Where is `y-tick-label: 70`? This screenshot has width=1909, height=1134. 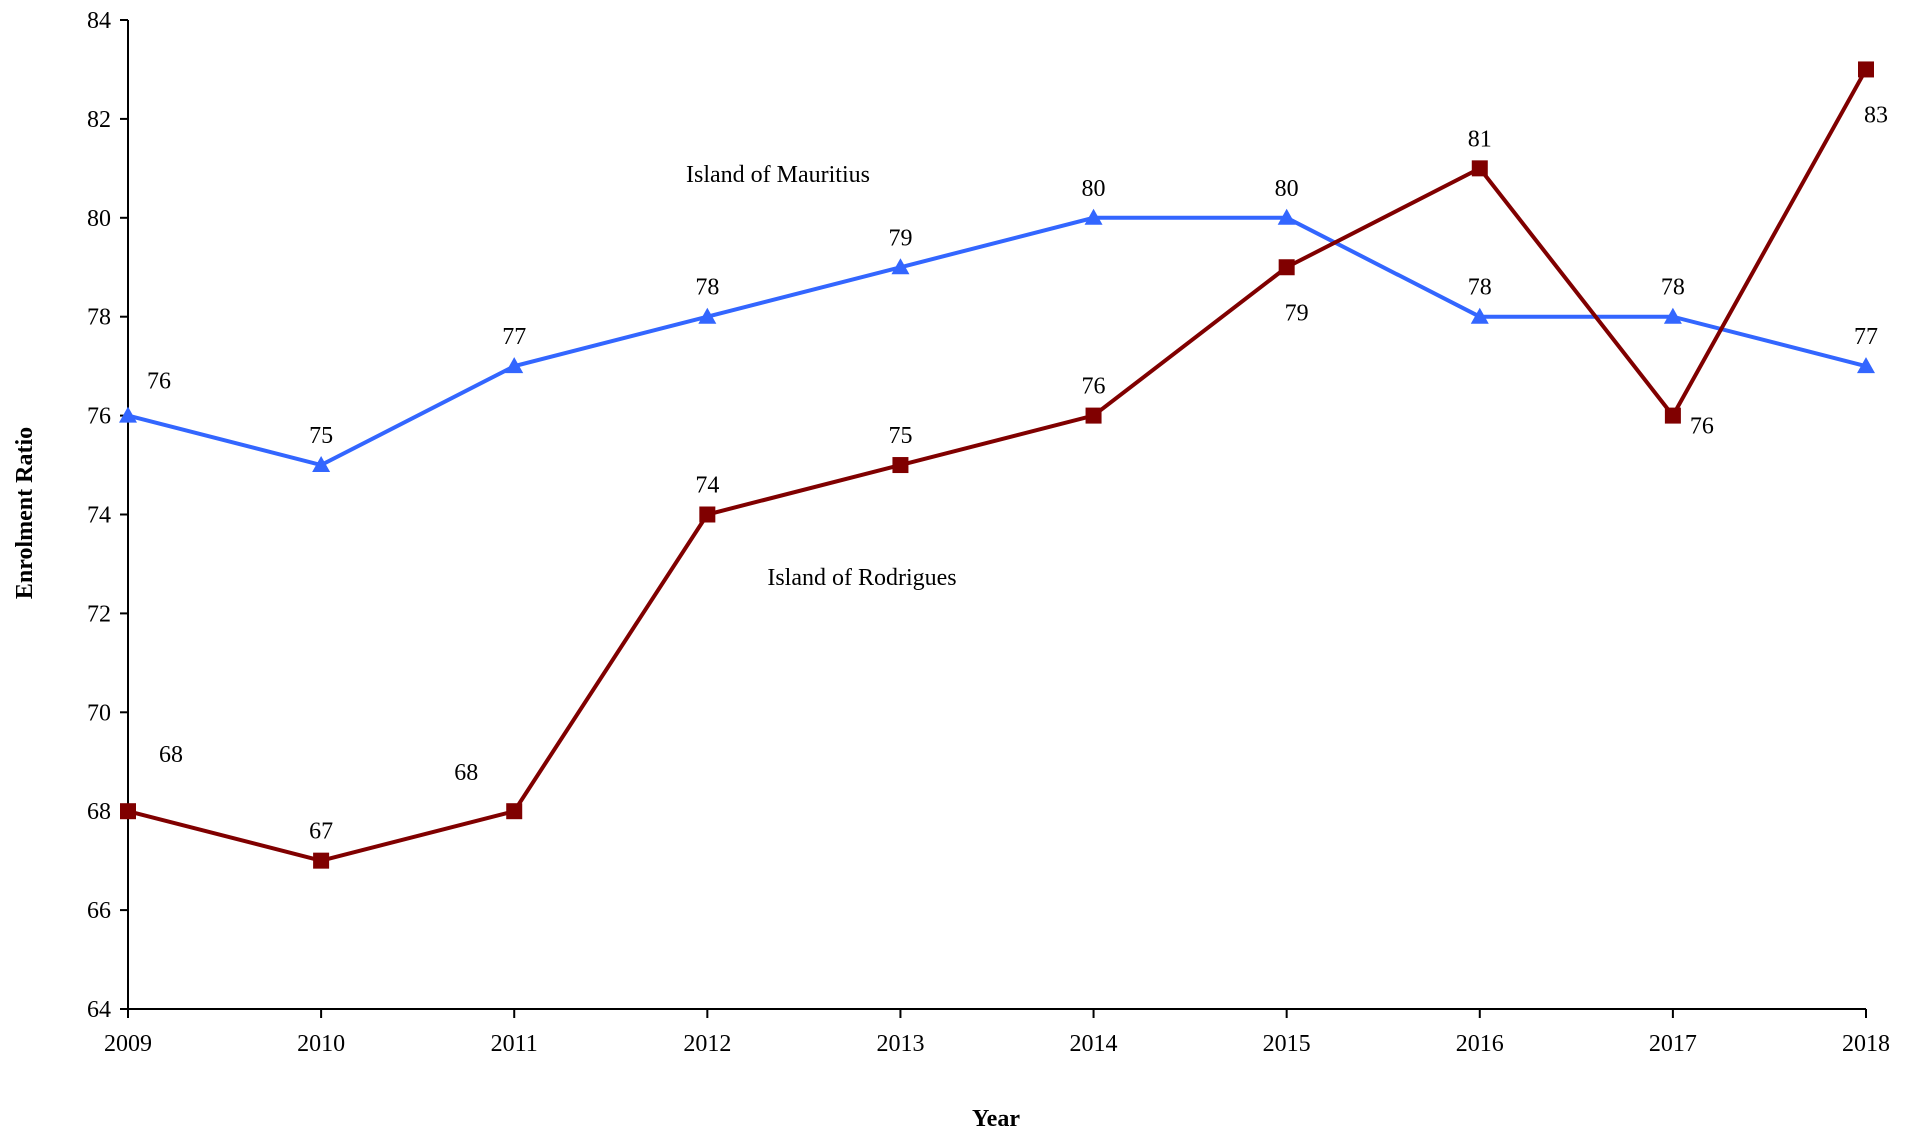
y-tick-label: 70 is located at coordinates (99, 713).